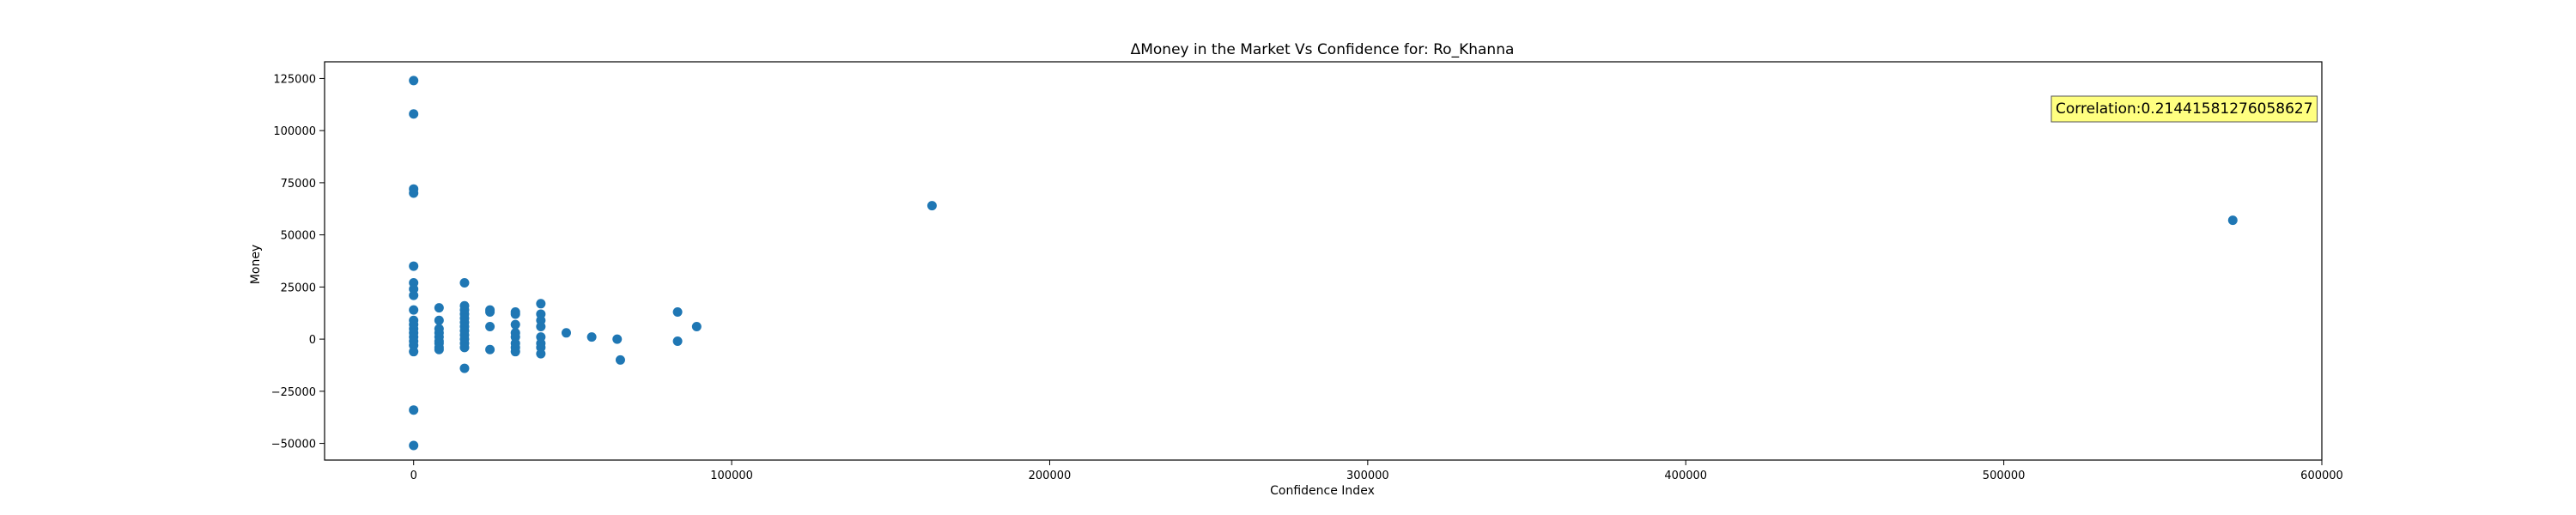 Image resolution: width=2576 pixels, height=515 pixels. What do you see at coordinates (312, 340) in the screenshot?
I see `y-tick-label: 0` at bounding box center [312, 340].